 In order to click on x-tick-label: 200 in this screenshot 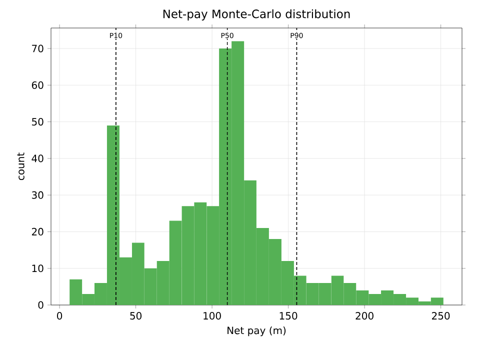, I will do `click(365, 316)`.